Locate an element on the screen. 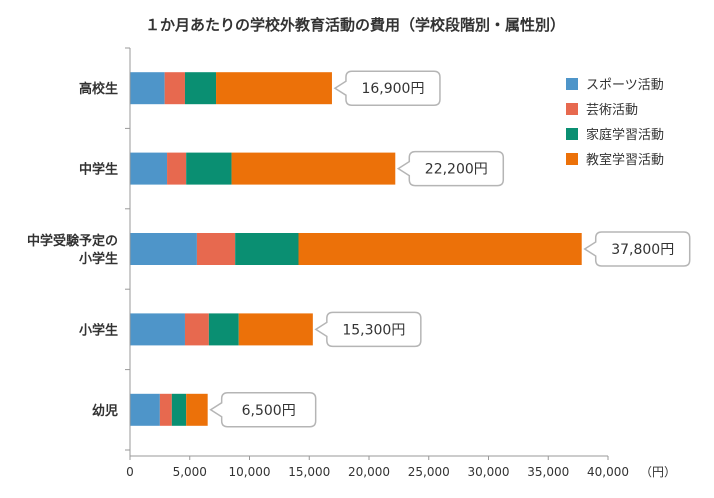 The image size is (714, 498). x-tick-label-3: 15,000 is located at coordinates (309, 472).